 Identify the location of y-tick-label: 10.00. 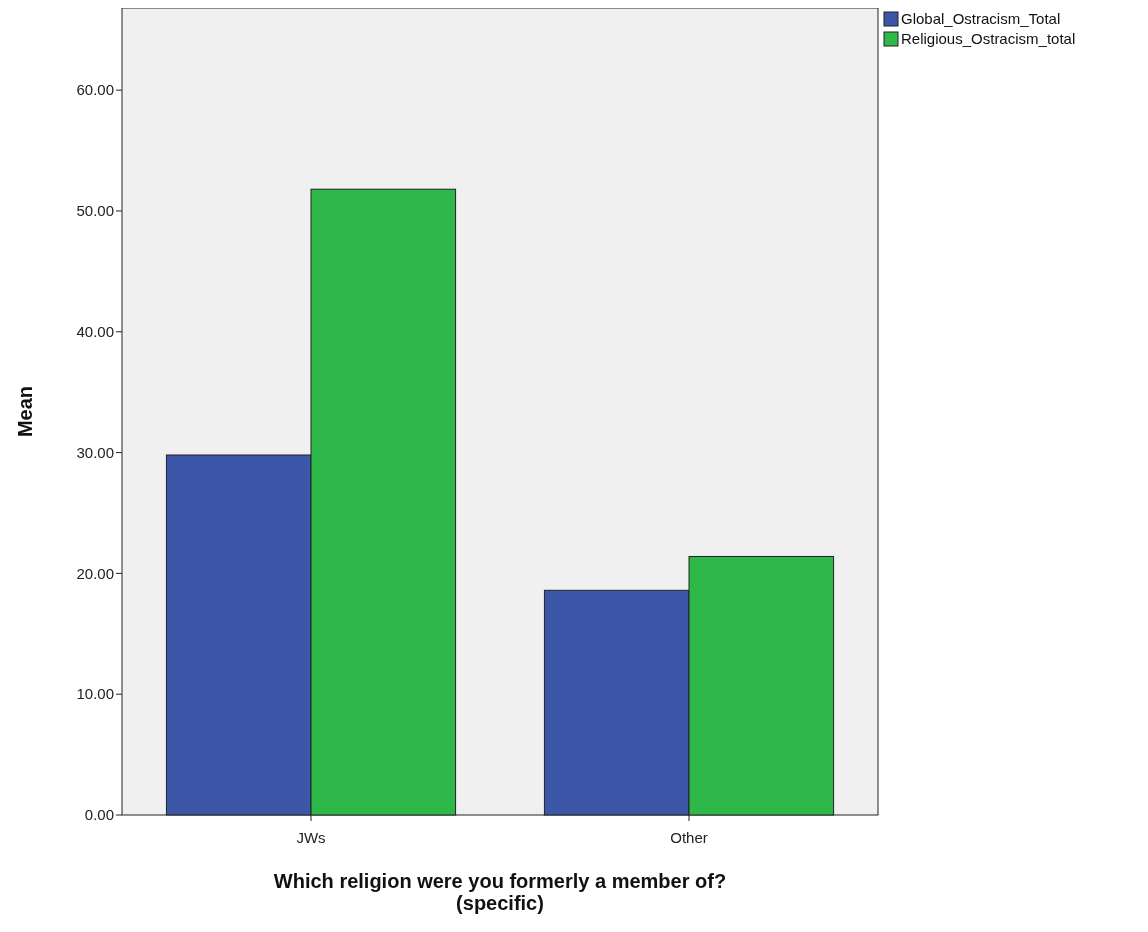
(95, 694).